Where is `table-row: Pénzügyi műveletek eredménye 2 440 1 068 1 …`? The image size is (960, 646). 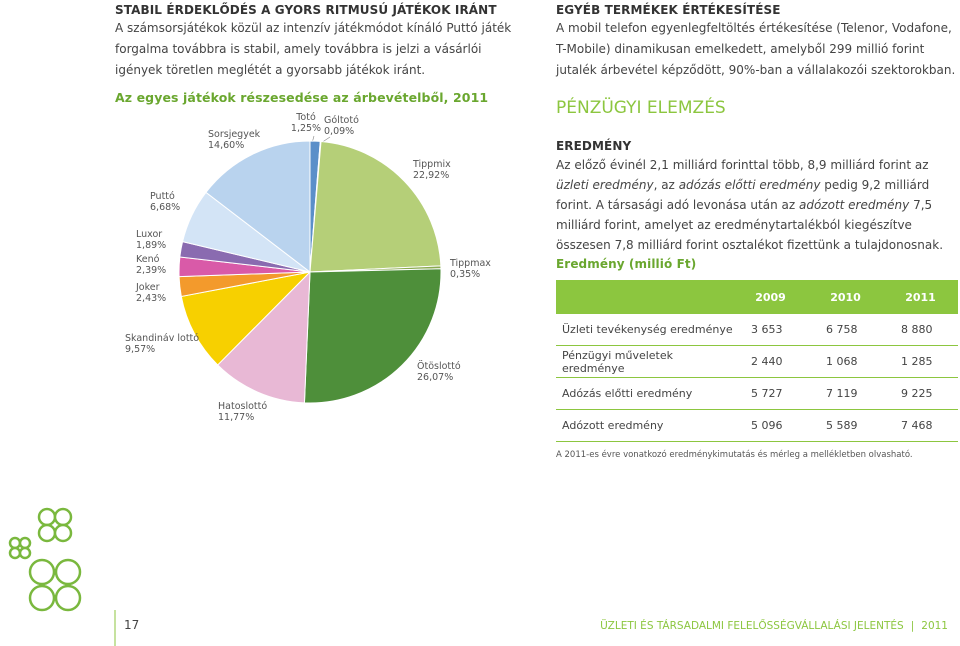
table-row: Pénzügyi műveletek eredménye 2 440 1 068 1 … is located at coordinates (757, 361).